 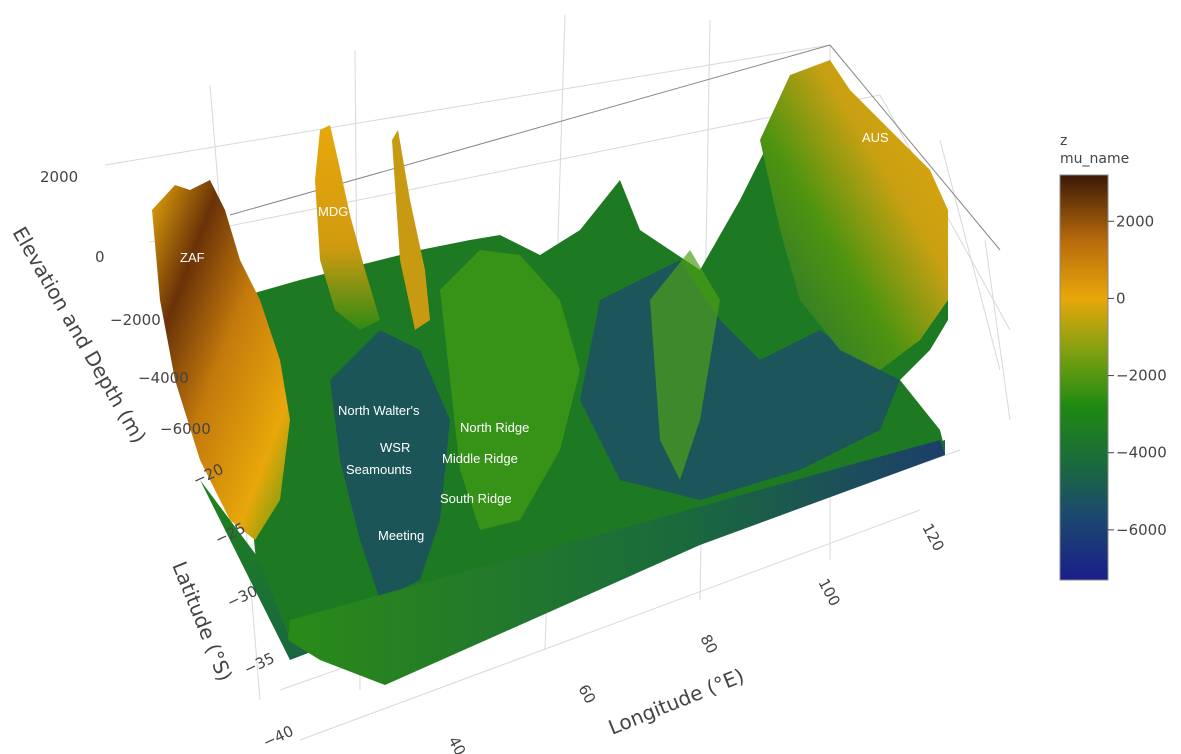 What do you see at coordinates (1141, 530) in the screenshot?
I see `colorbar-tick-label: −6000` at bounding box center [1141, 530].